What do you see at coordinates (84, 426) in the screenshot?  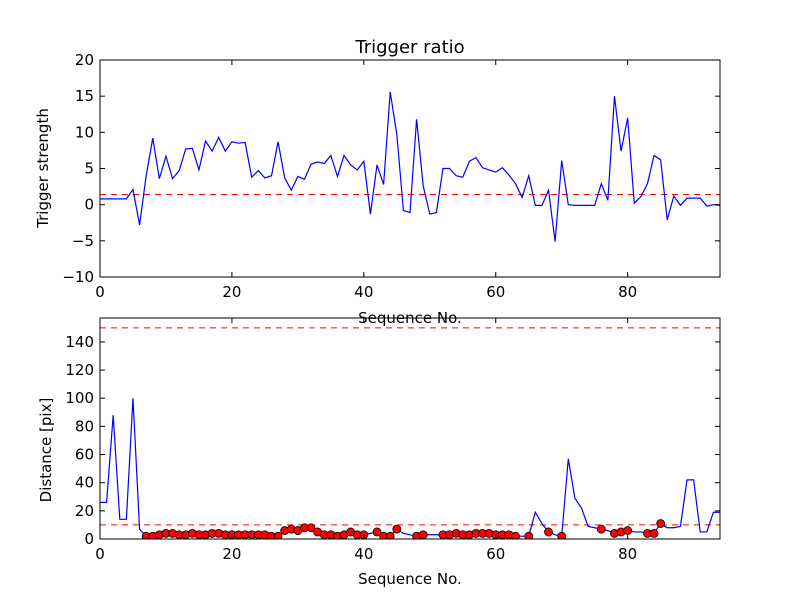 I see `y-tick-label: 80` at bounding box center [84, 426].